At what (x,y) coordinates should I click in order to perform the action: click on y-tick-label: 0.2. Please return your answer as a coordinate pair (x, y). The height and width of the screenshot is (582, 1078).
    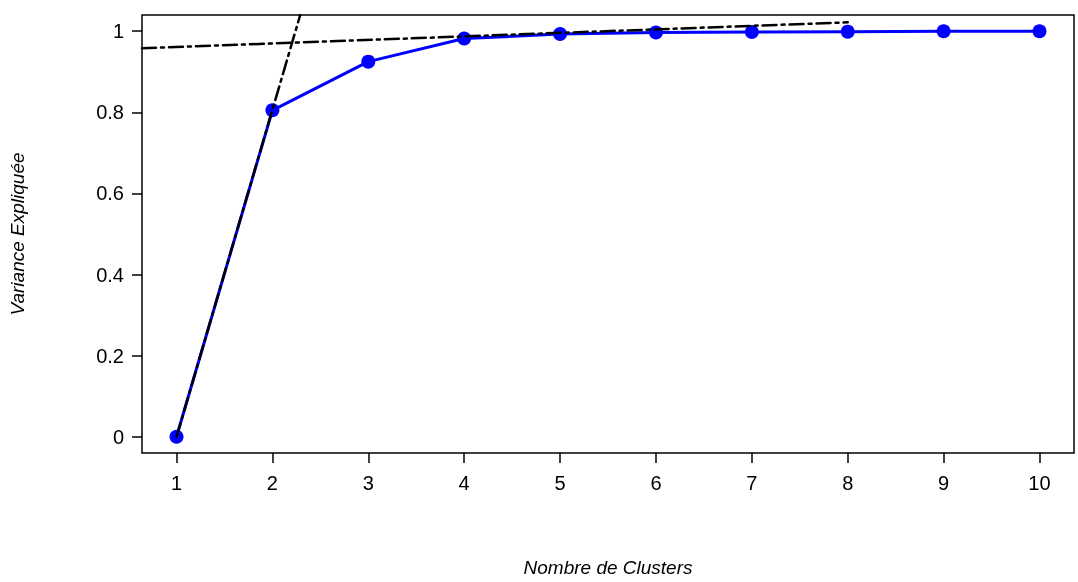
    Looking at the image, I should click on (110, 355).